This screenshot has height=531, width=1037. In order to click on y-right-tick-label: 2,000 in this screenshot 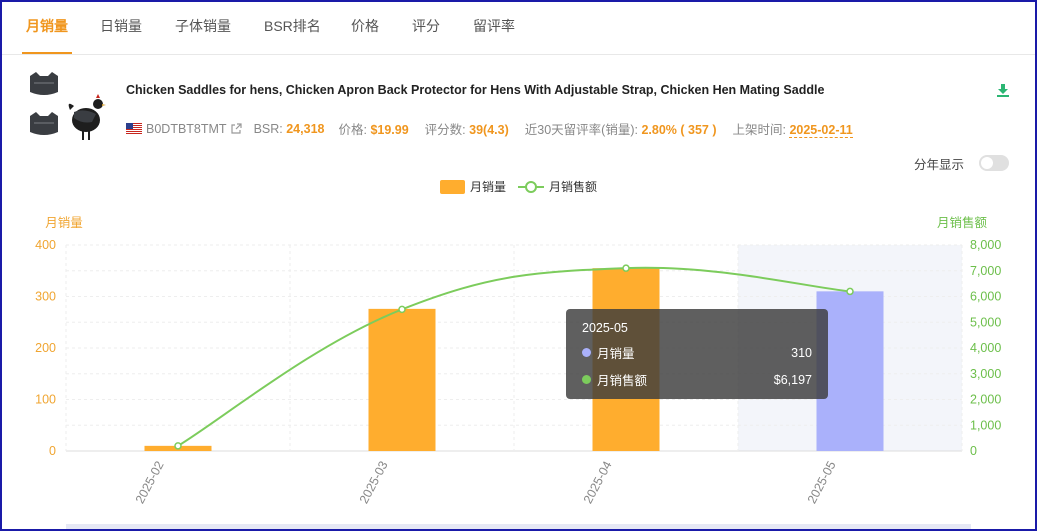, I will do `click(985, 400)`.